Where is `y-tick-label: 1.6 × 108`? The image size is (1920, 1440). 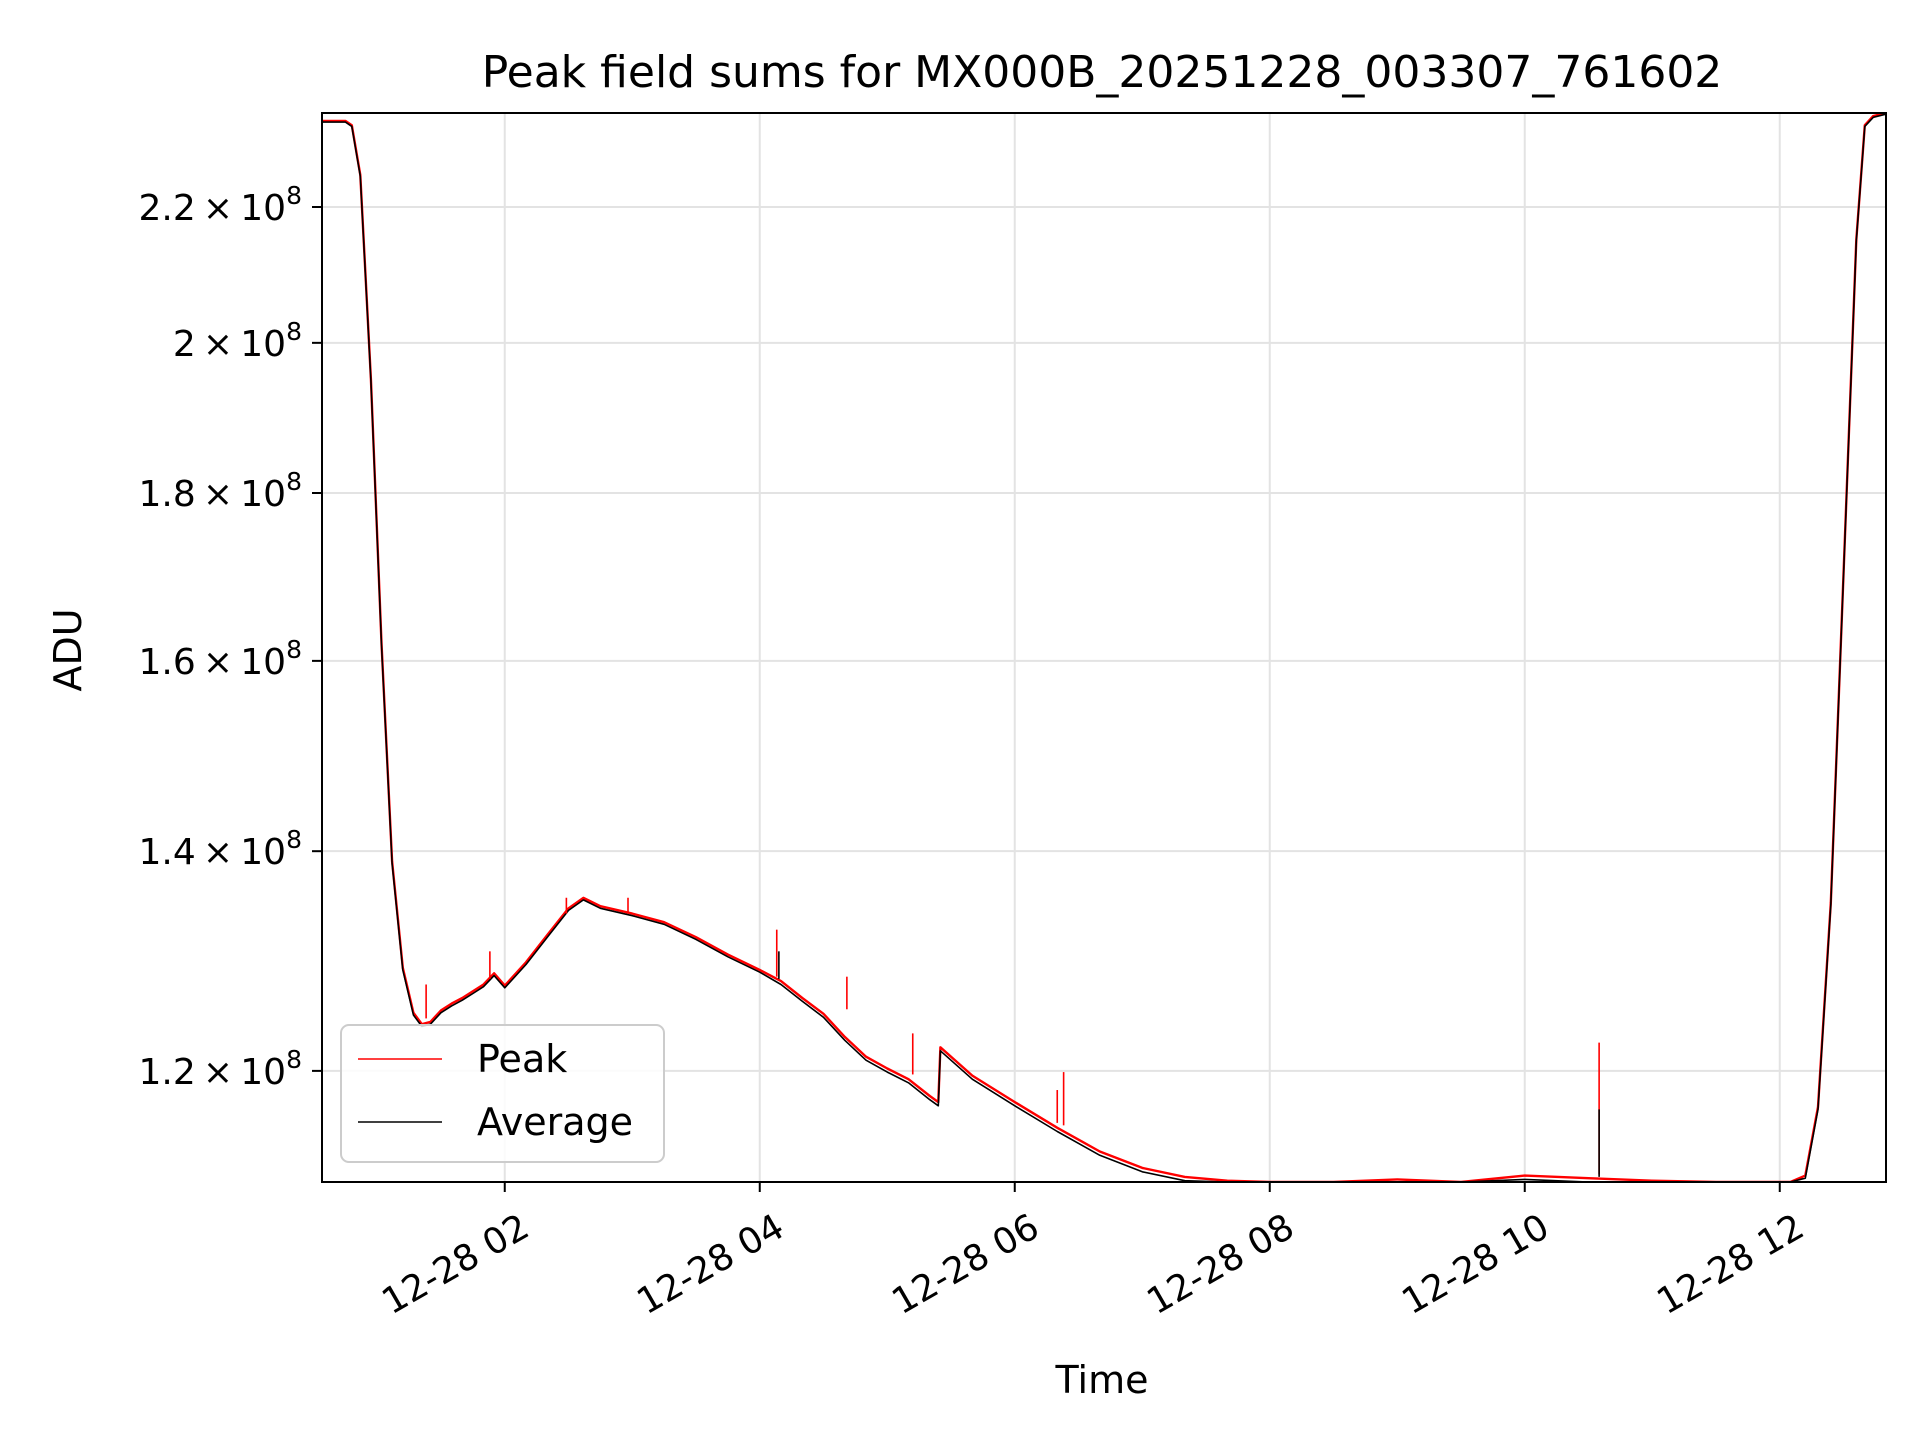 y-tick-label: 1.6 × 108 is located at coordinates (220, 659).